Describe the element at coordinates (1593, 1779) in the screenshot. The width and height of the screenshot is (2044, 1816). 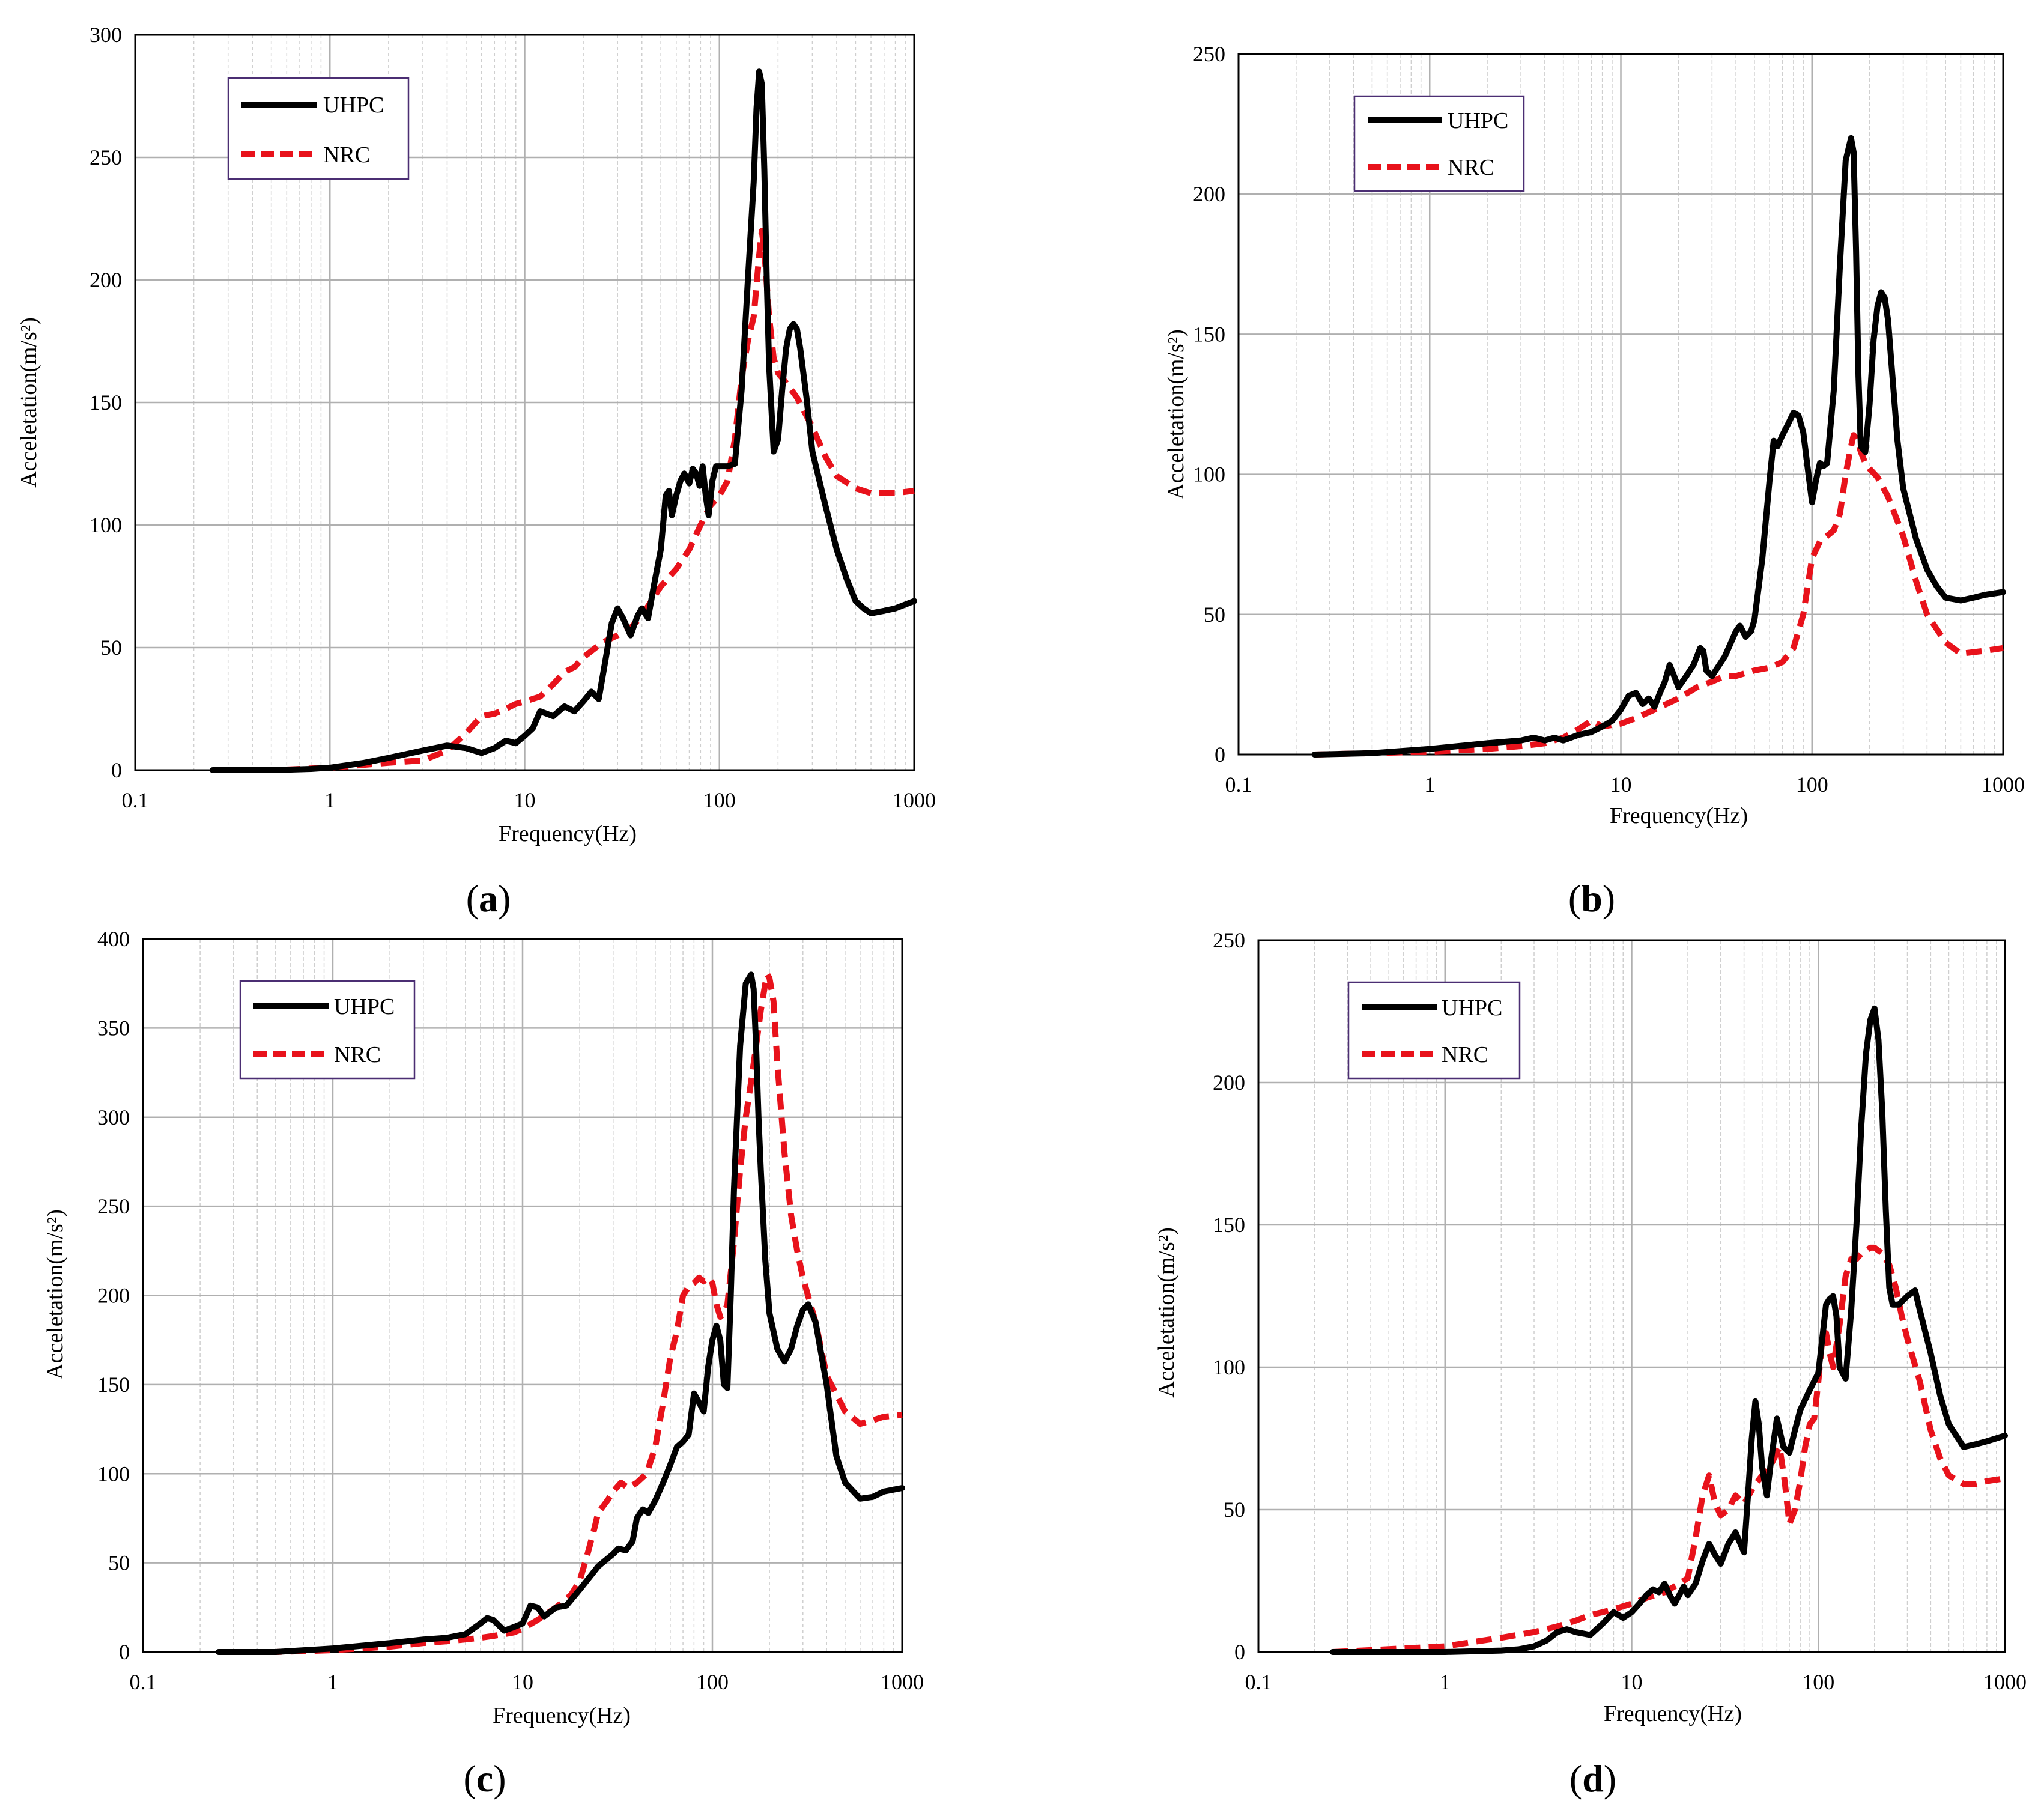
I see `panel-label-d: (d)` at that location.